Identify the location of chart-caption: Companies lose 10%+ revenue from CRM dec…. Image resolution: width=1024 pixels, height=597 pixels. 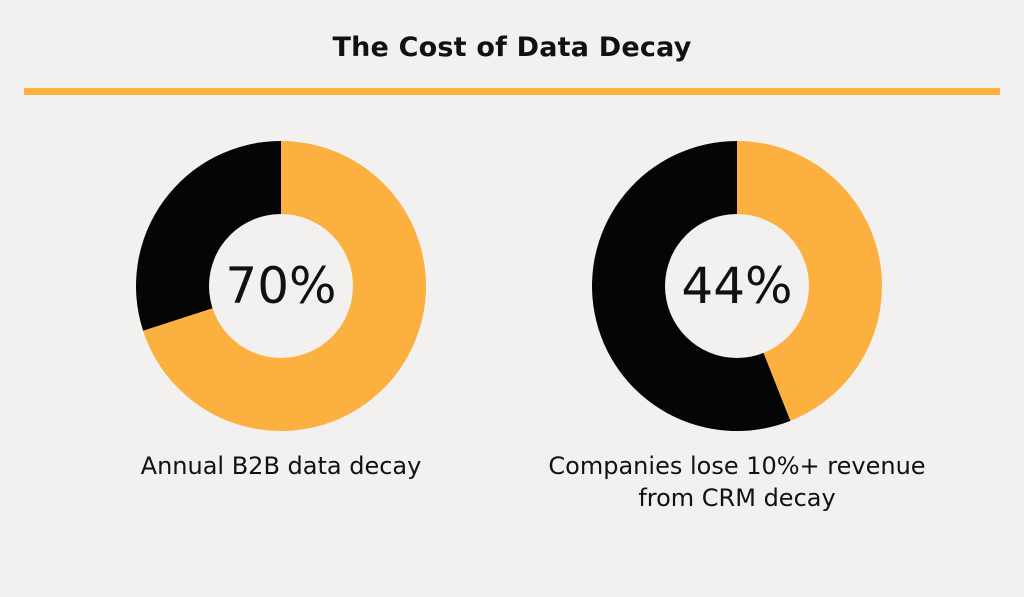
(737, 482).